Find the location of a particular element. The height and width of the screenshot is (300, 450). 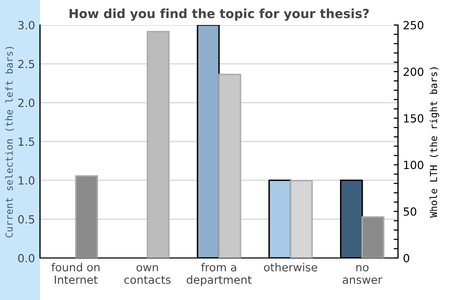

y2-tick-label: 200 is located at coordinates (414, 72).